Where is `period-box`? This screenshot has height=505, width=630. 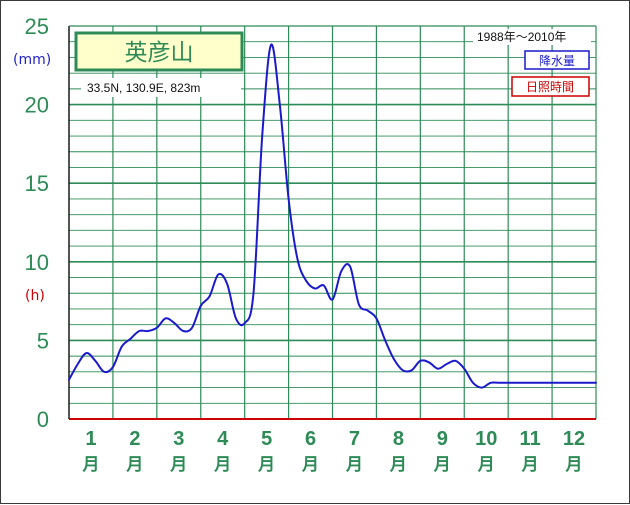 period-box is located at coordinates (532, 37).